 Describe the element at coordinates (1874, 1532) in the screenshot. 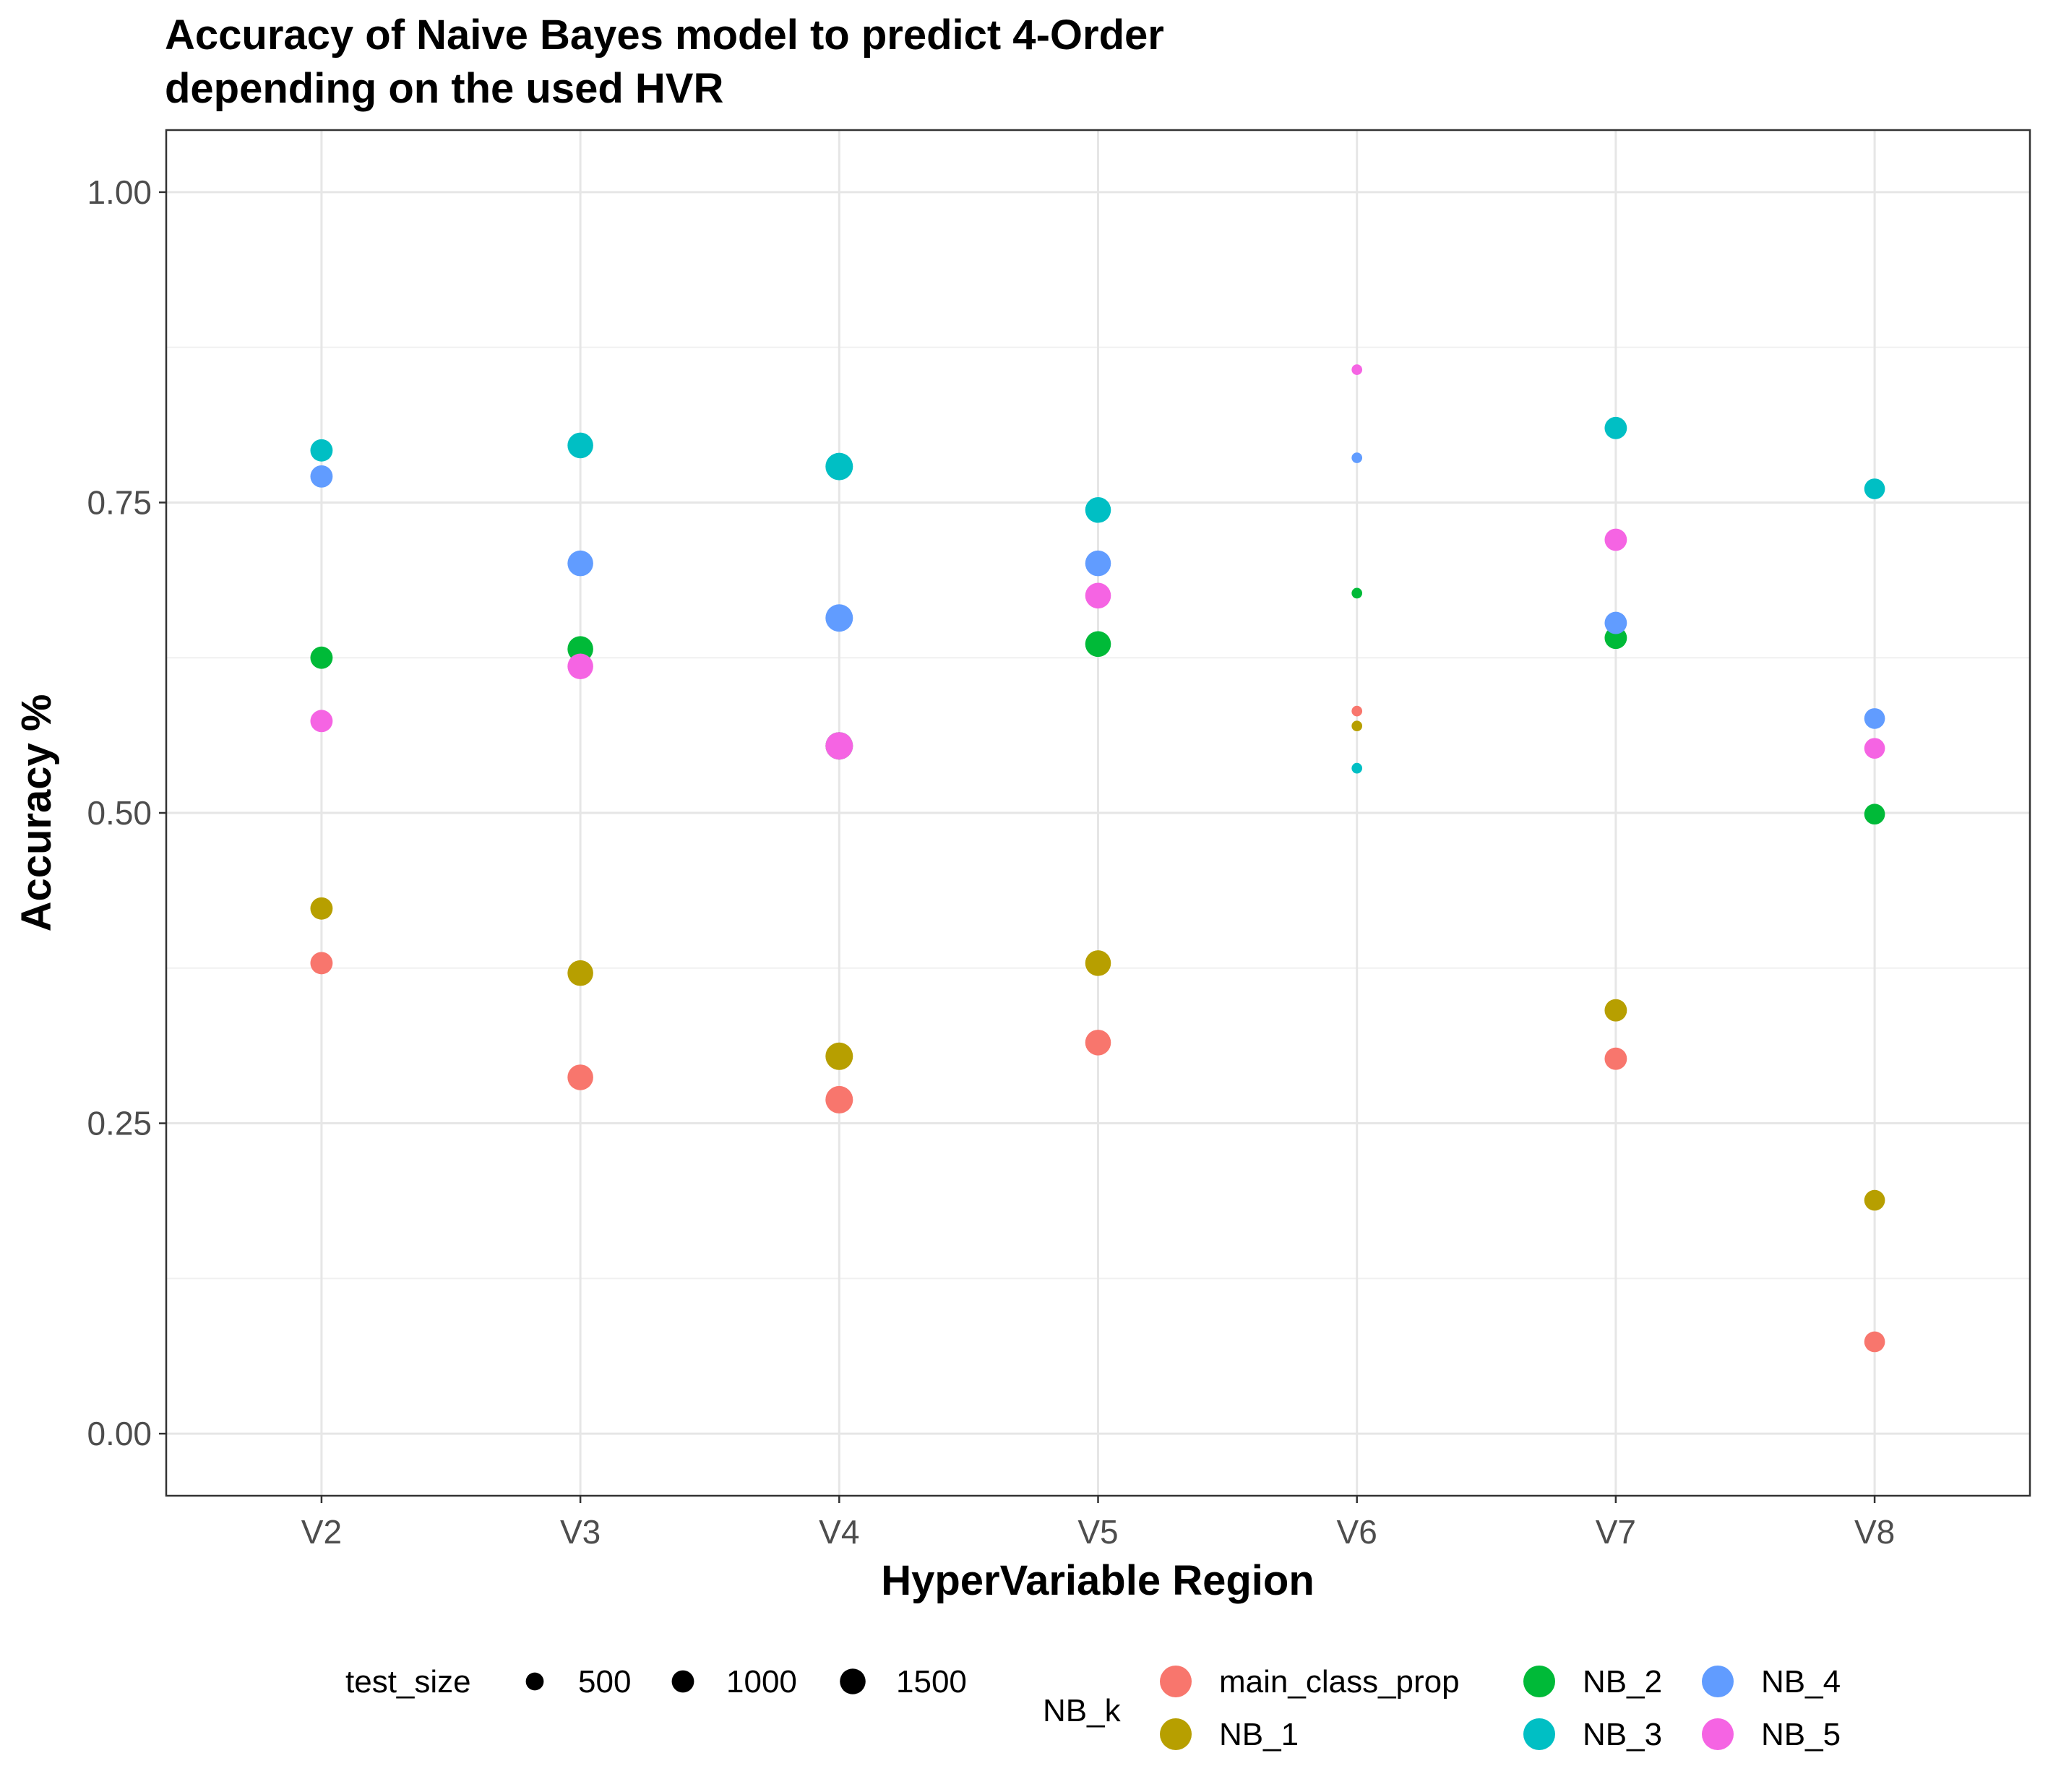

I see `x-tick-label: V8` at that location.